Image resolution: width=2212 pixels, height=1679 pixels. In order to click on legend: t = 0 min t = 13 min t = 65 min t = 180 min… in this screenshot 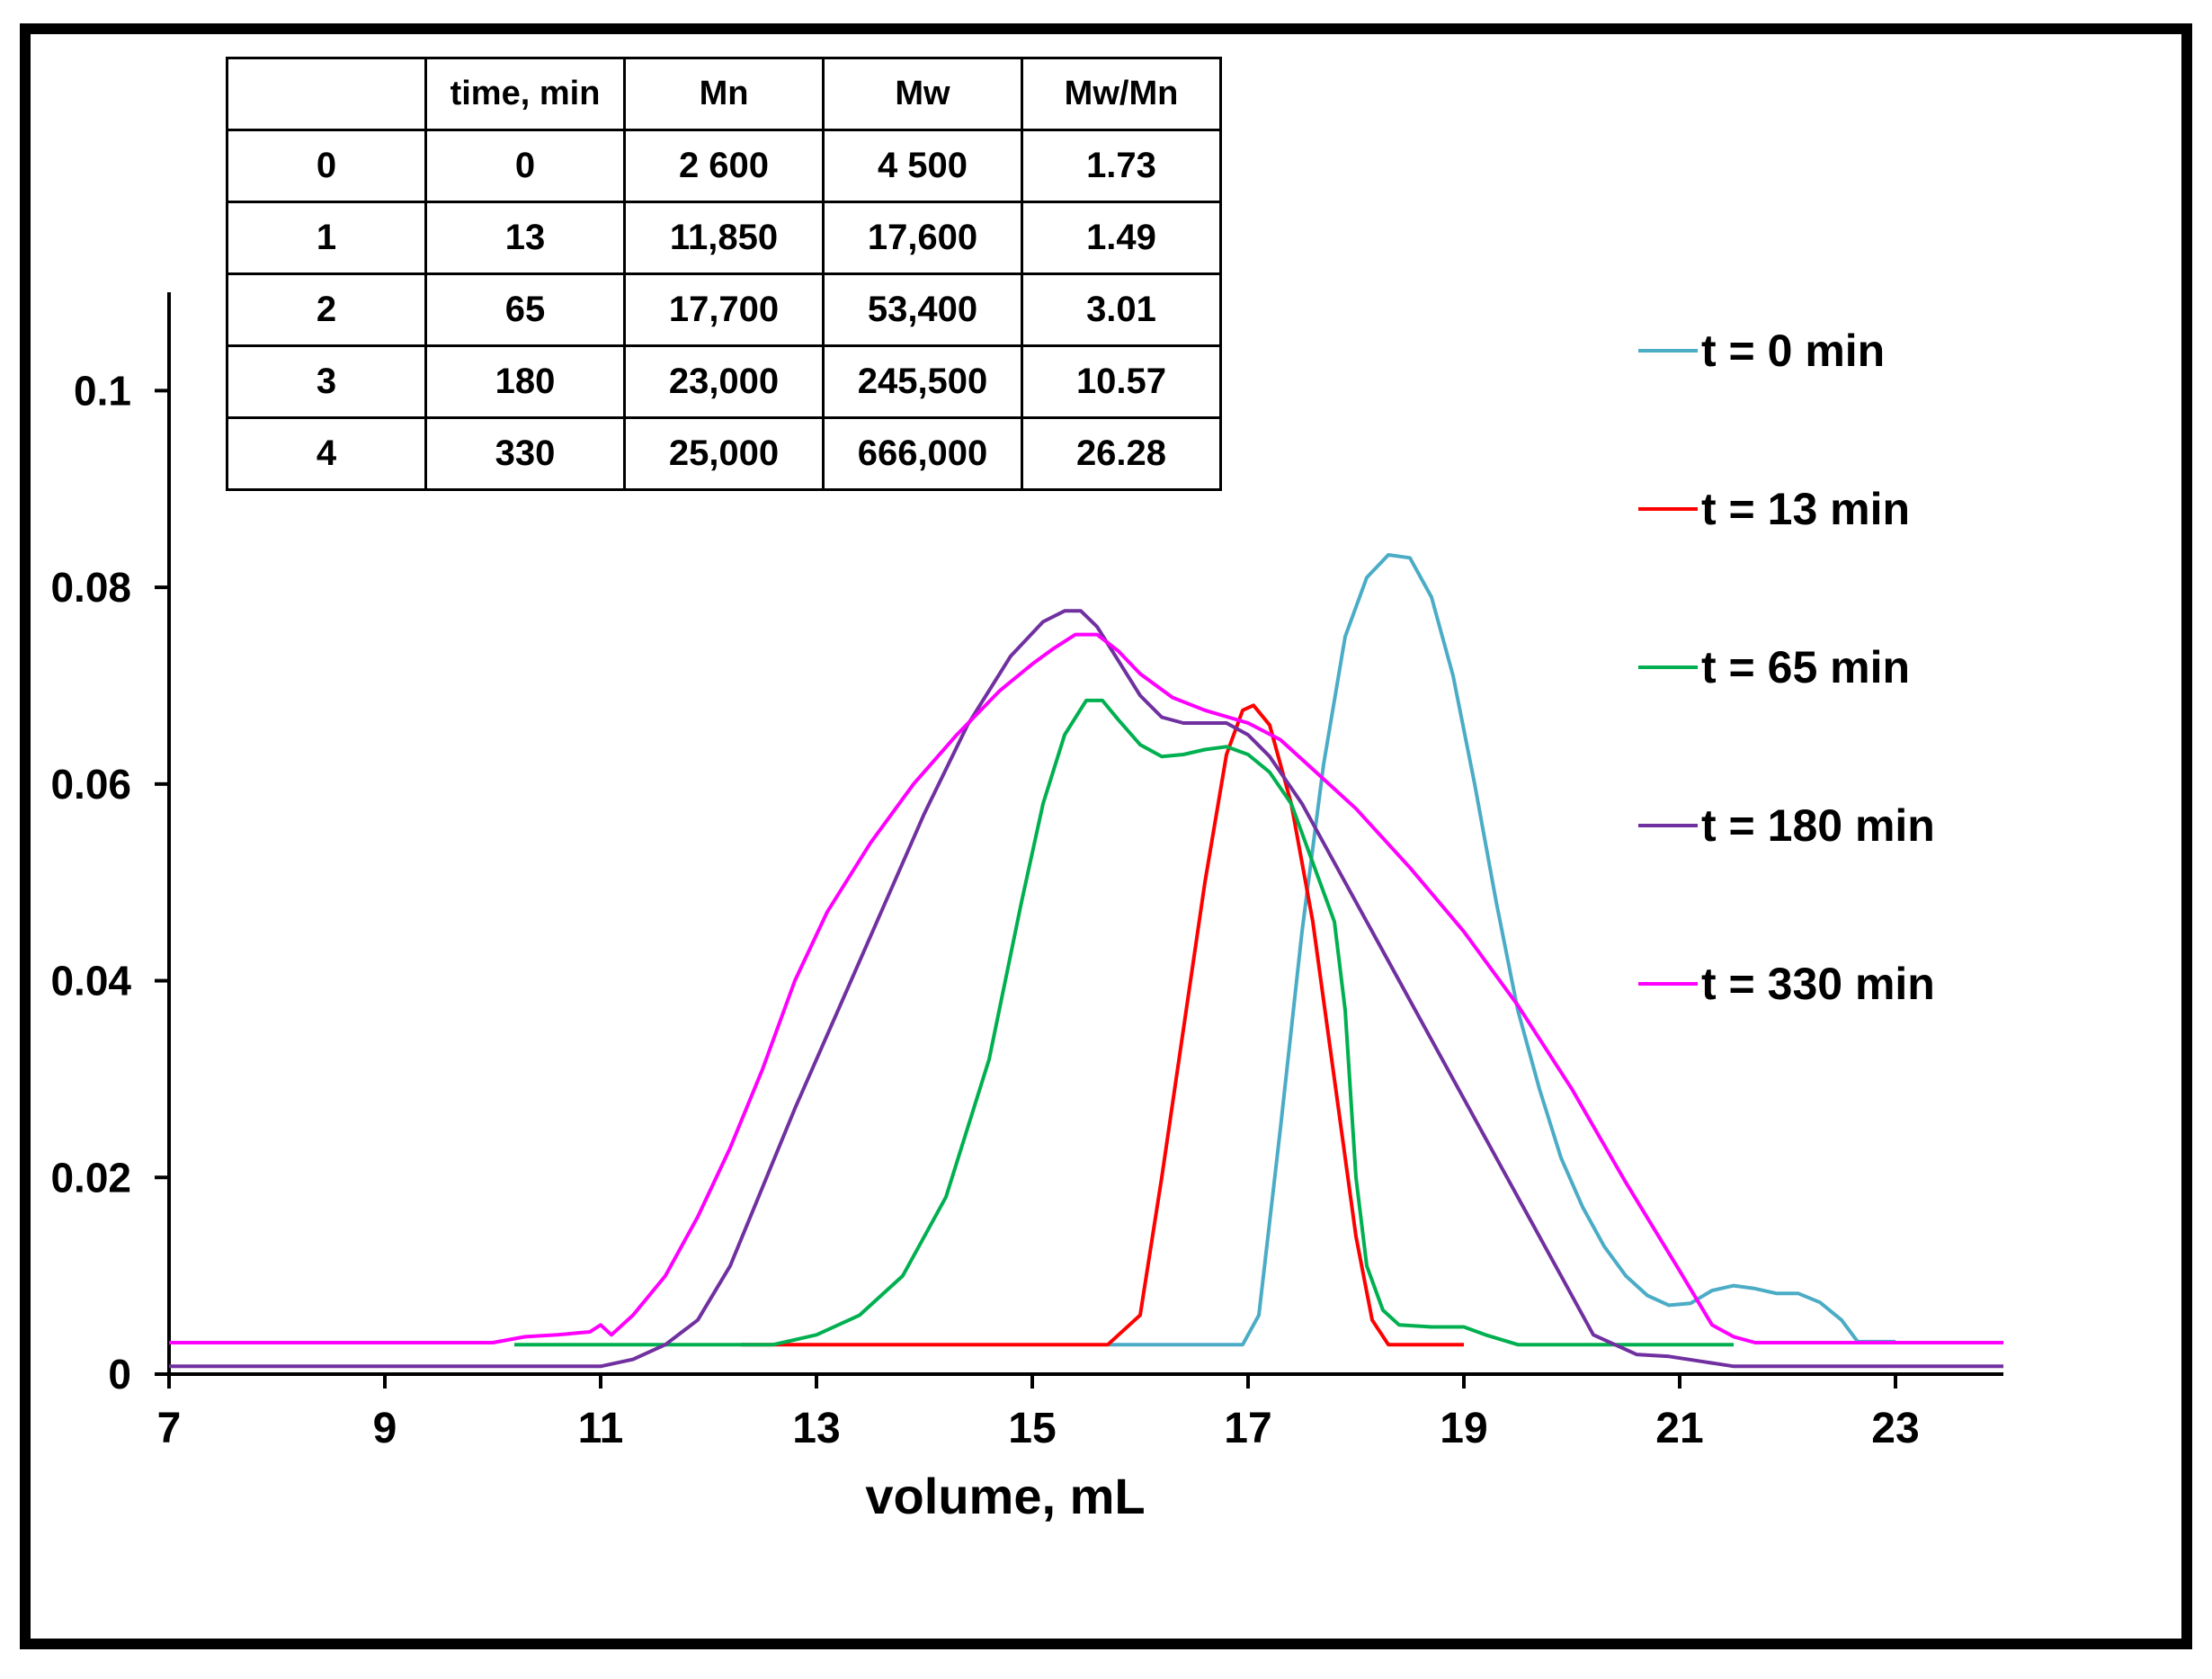, I will do `click(1786, 667)`.